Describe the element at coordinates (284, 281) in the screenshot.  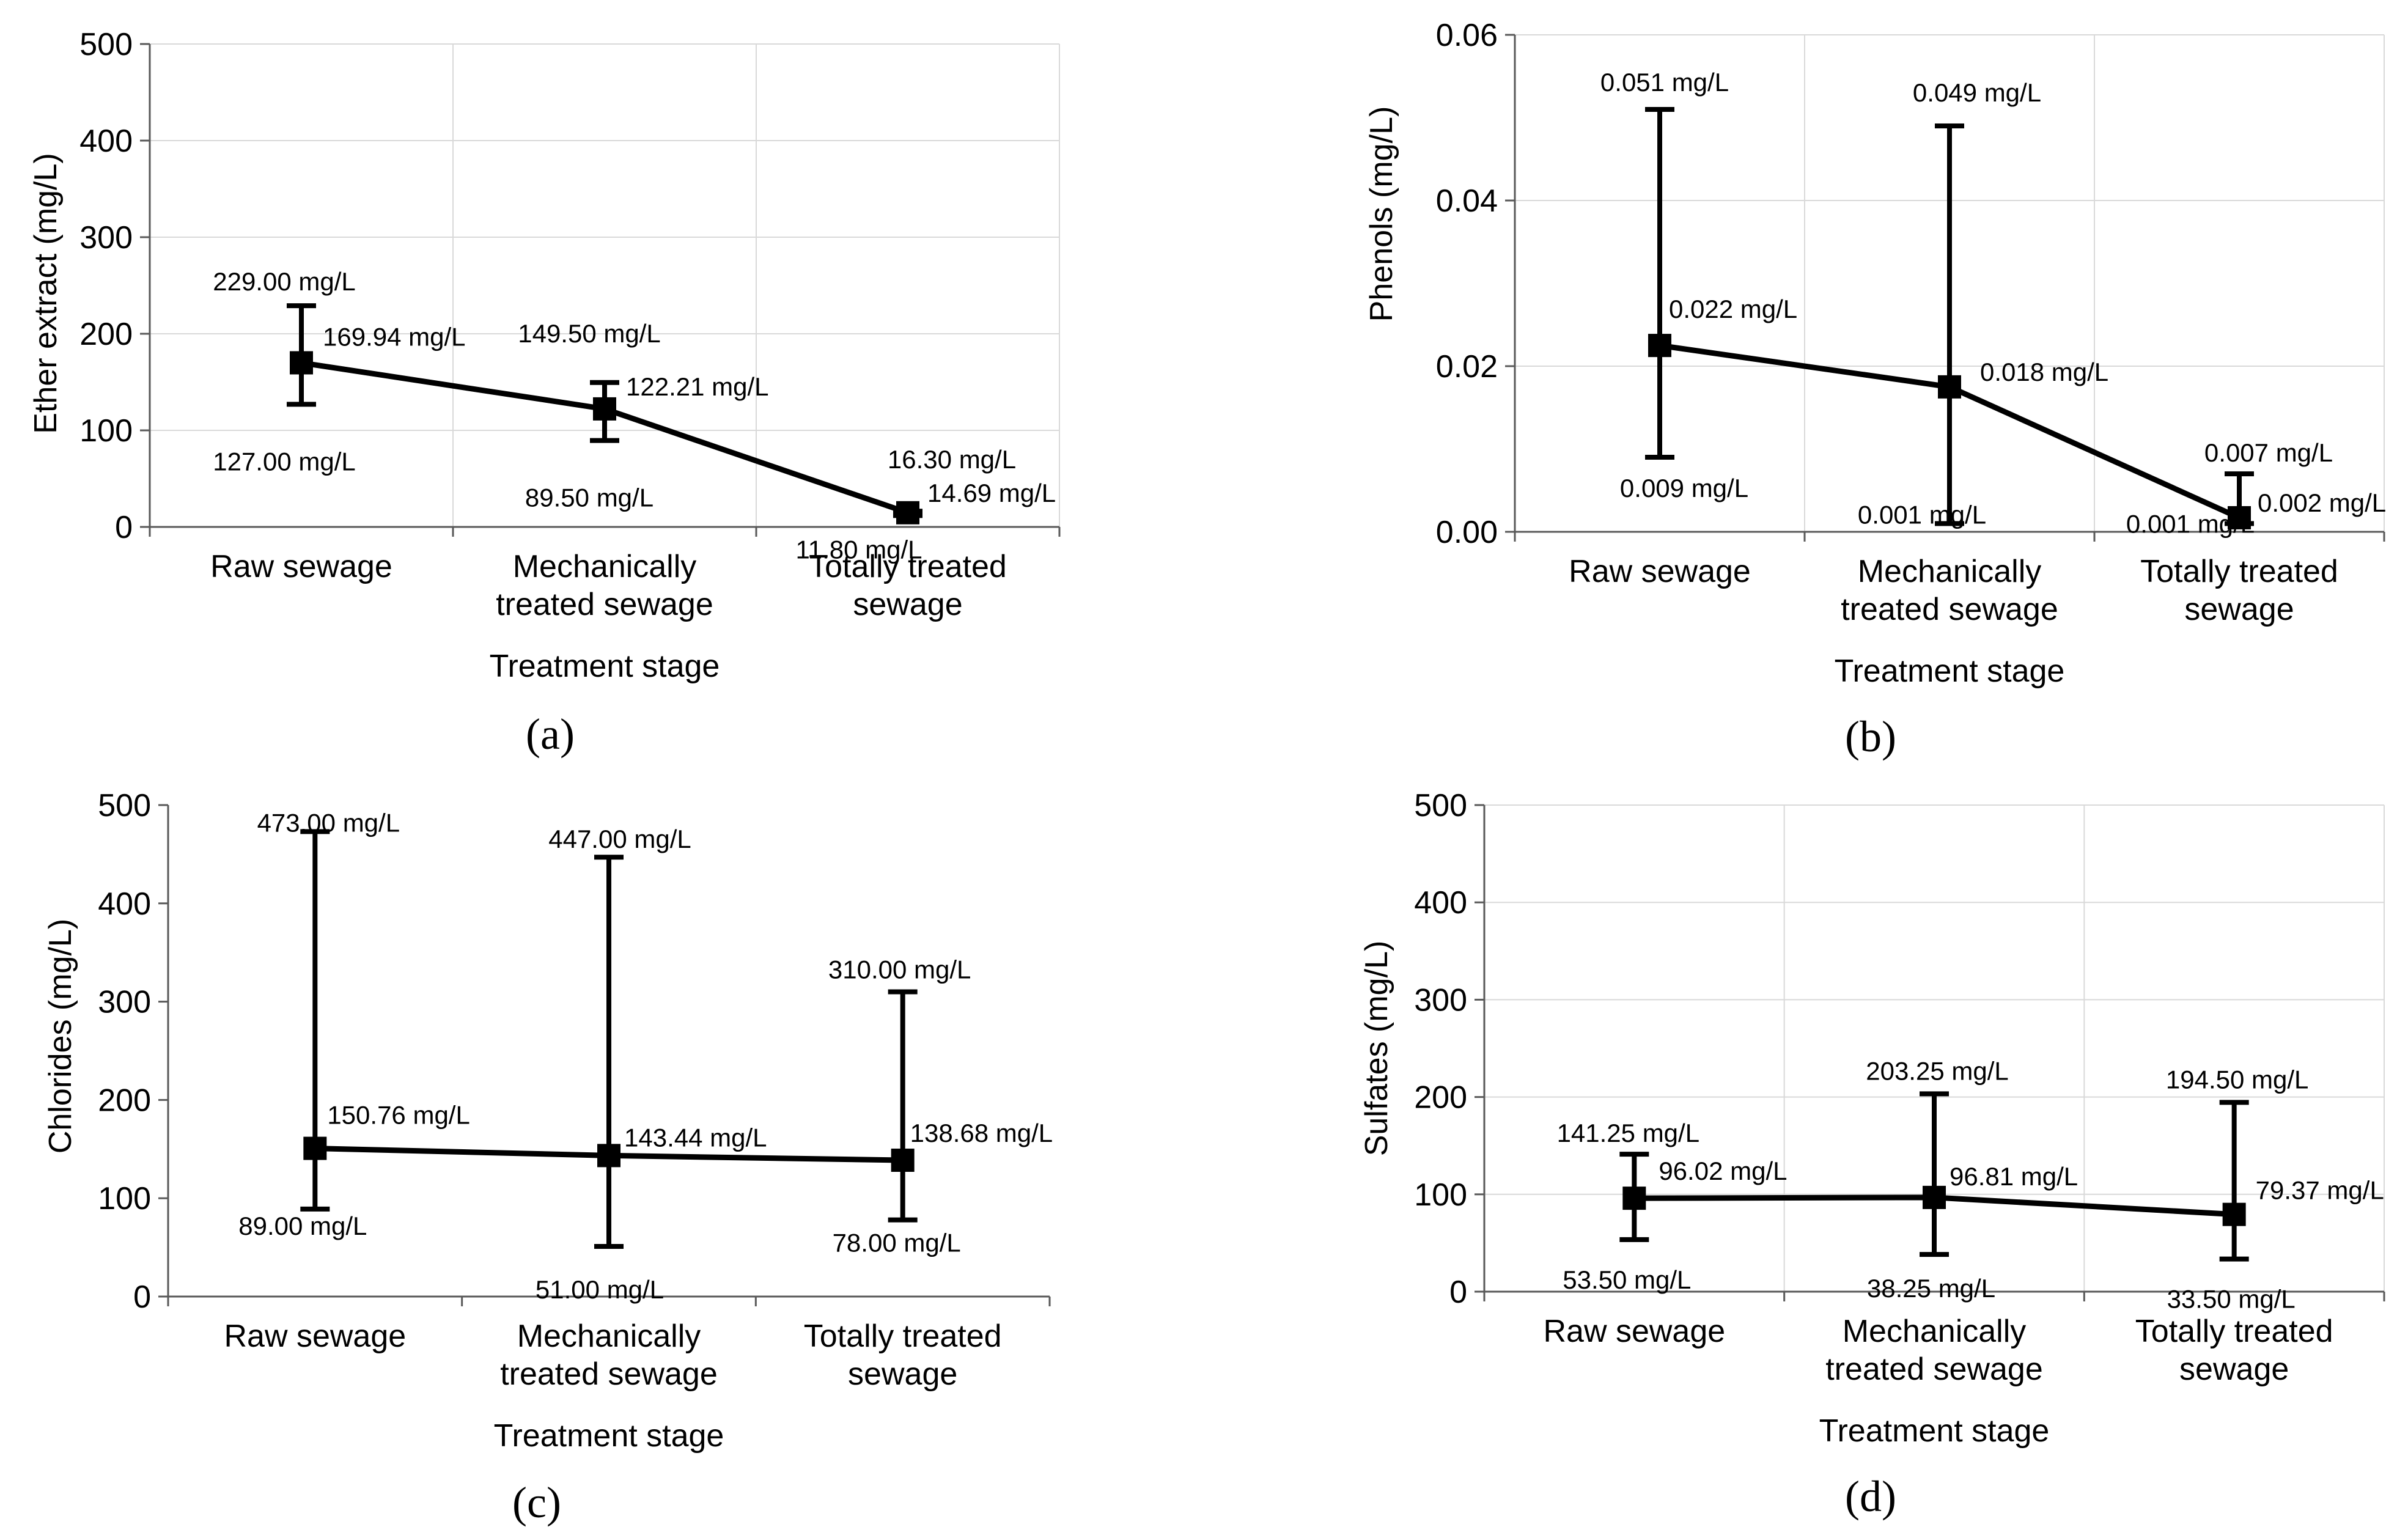
I see `data-label-max: 229.00 mg/L` at that location.